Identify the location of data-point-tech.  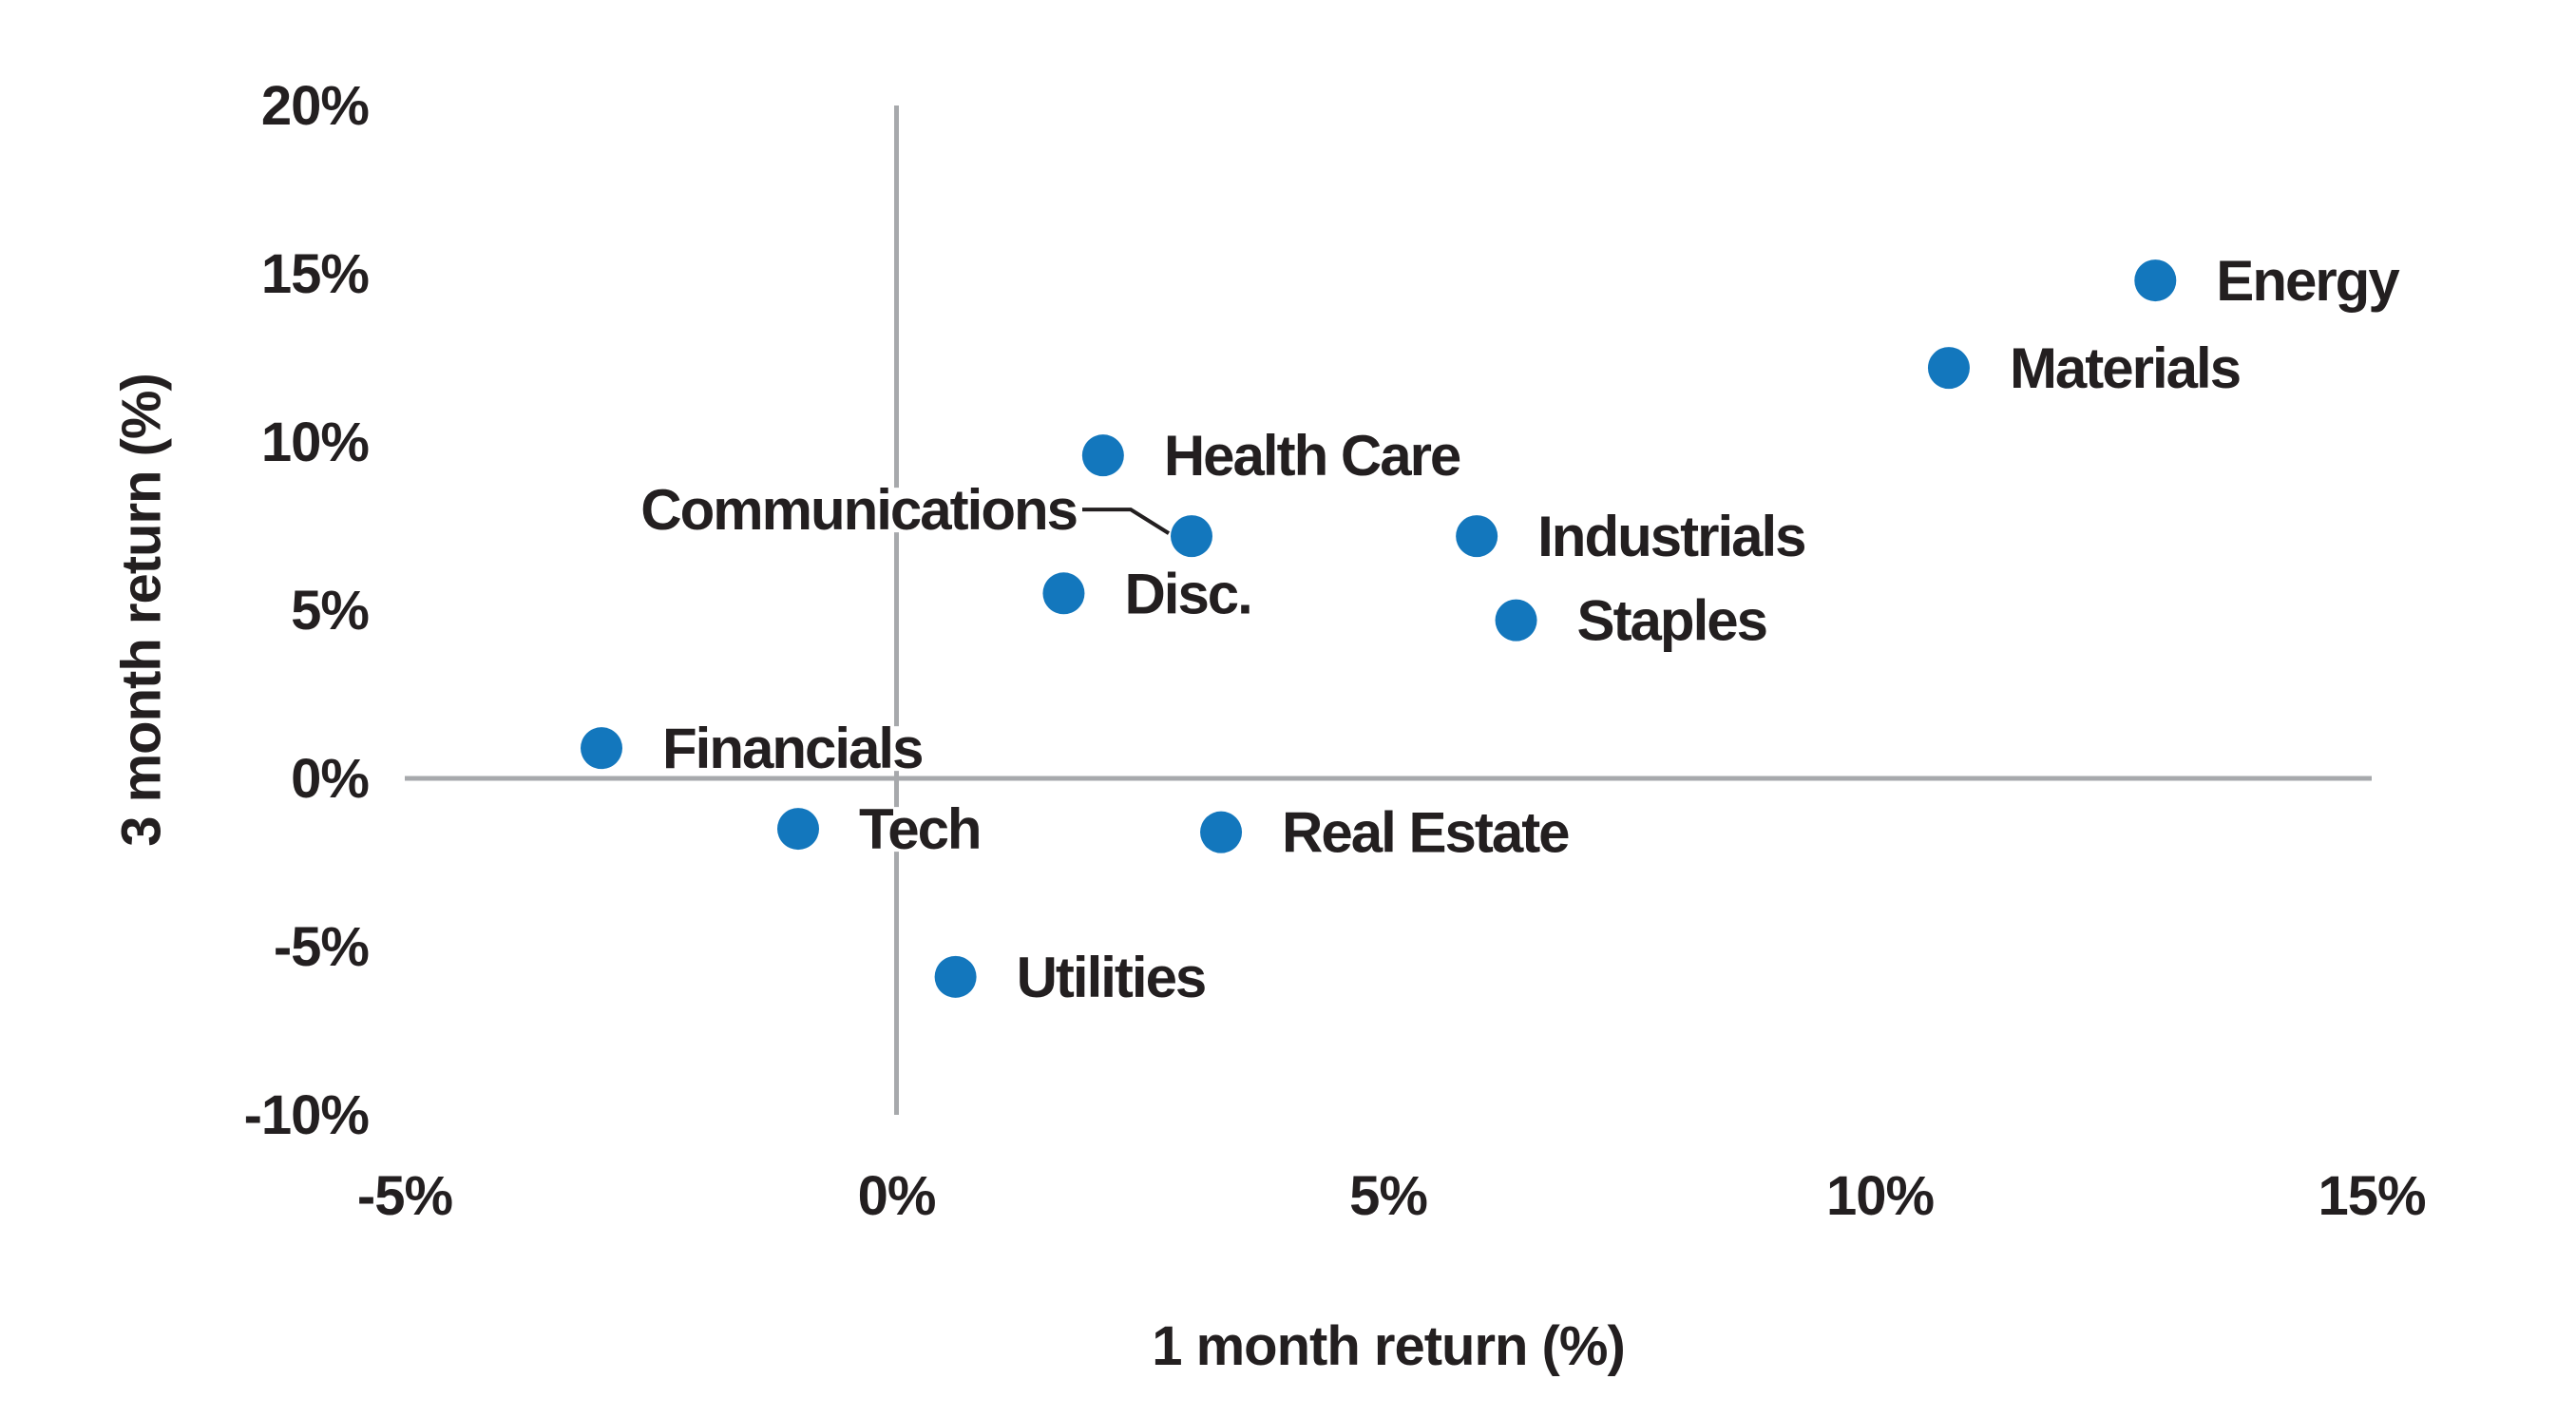
(798, 829).